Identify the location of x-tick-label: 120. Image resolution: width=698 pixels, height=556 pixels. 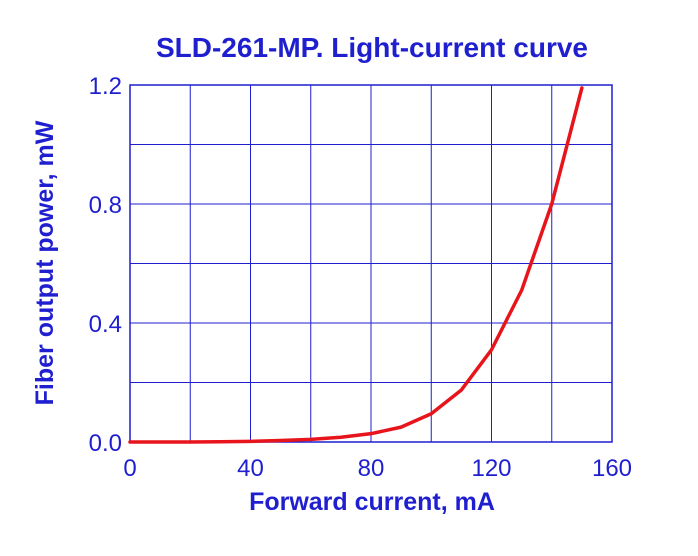
(491, 468).